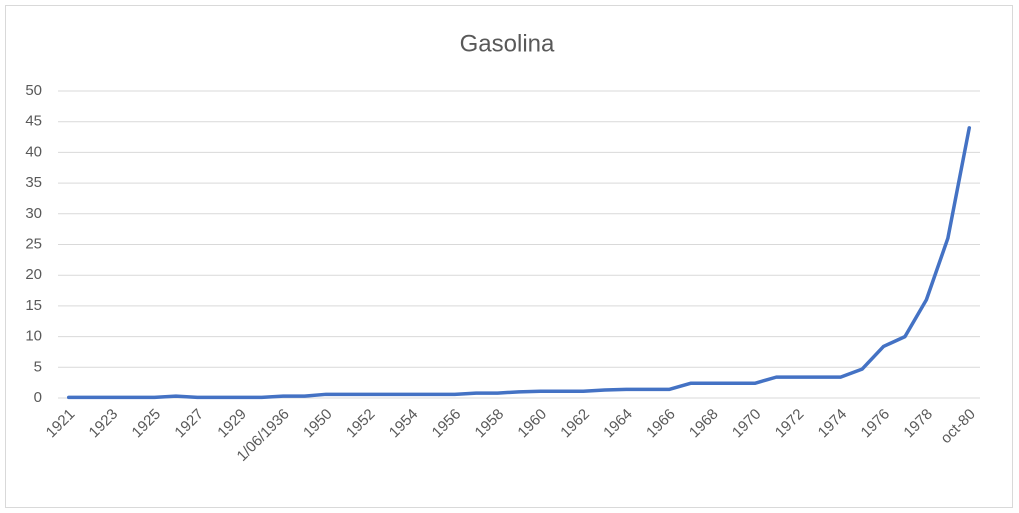 The image size is (1019, 513). I want to click on y-tick-label: 15, so click(33, 305).